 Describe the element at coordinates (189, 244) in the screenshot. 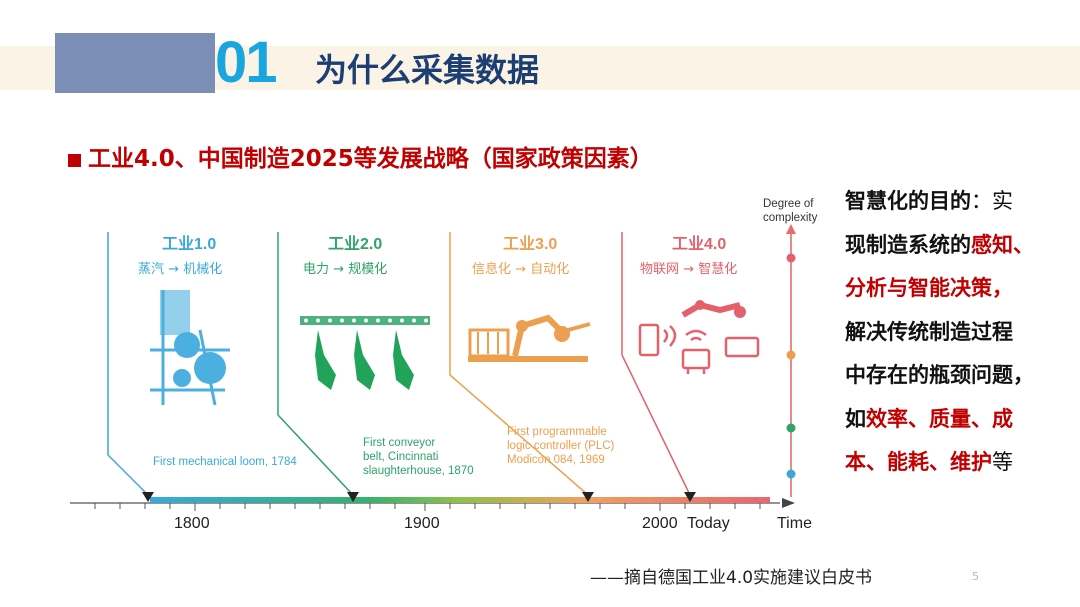

I see `era1-title: 工业1.0` at that location.